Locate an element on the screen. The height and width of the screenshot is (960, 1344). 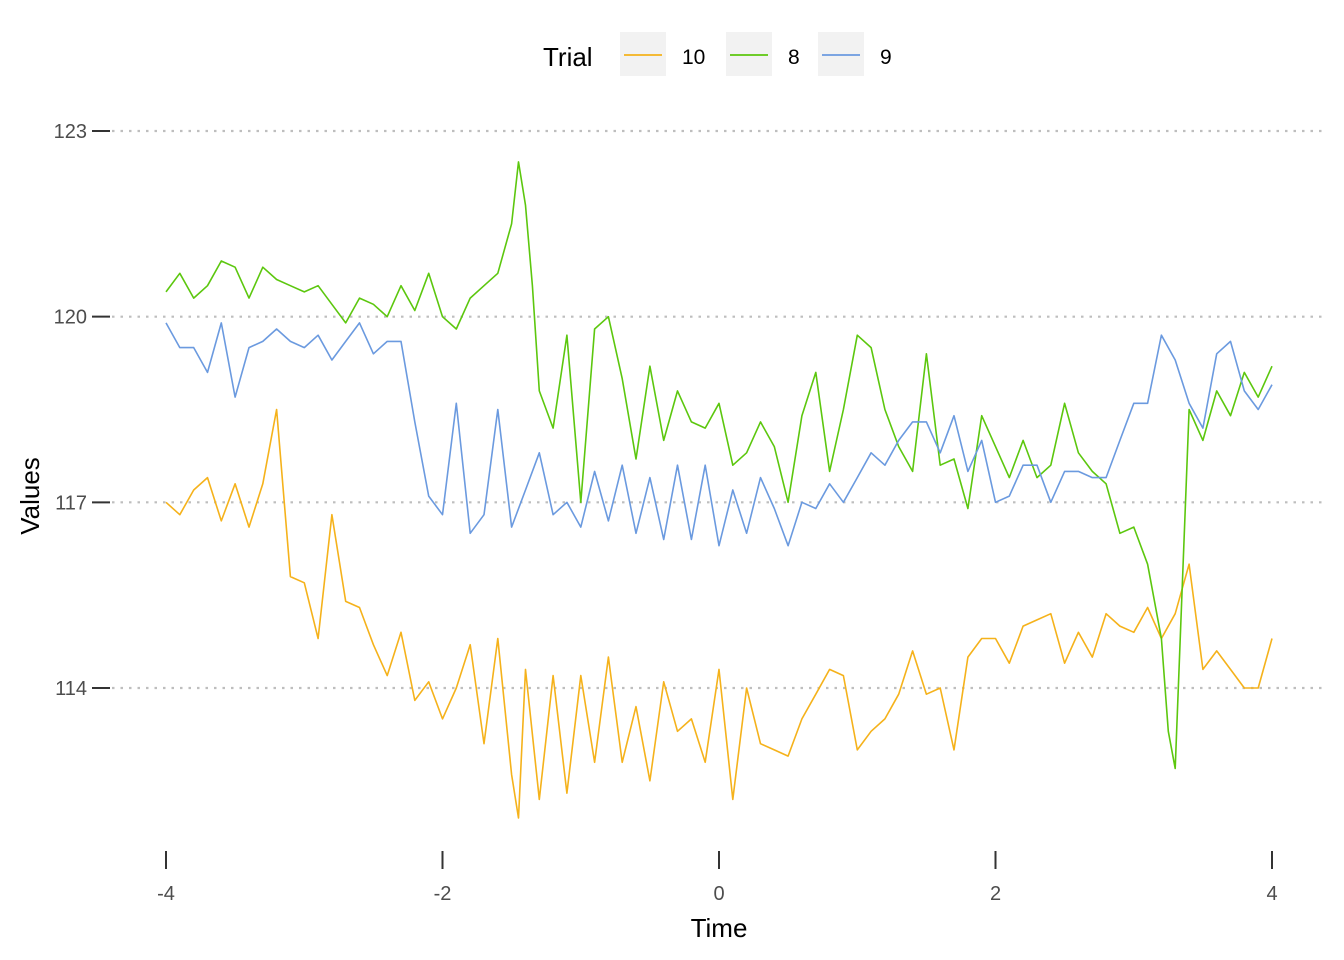
legend-entry-label: 8 is located at coordinates (794, 57).